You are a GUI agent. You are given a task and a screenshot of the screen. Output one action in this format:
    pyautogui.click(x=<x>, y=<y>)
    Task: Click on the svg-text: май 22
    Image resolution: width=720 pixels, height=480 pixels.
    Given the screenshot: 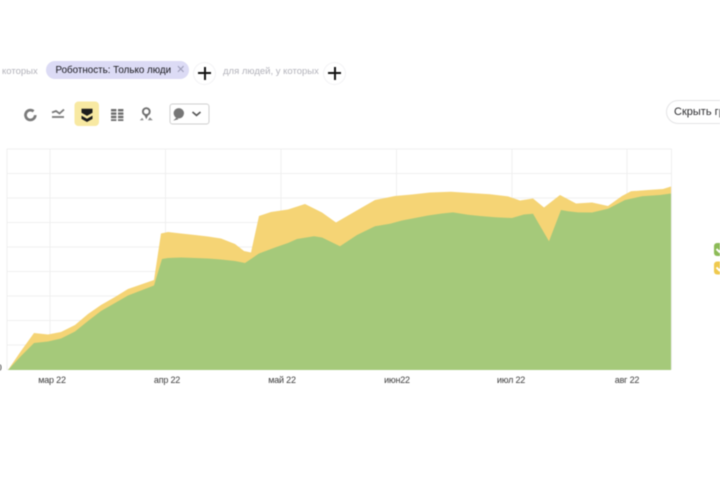 What is the action you would take?
    pyautogui.click(x=282, y=380)
    